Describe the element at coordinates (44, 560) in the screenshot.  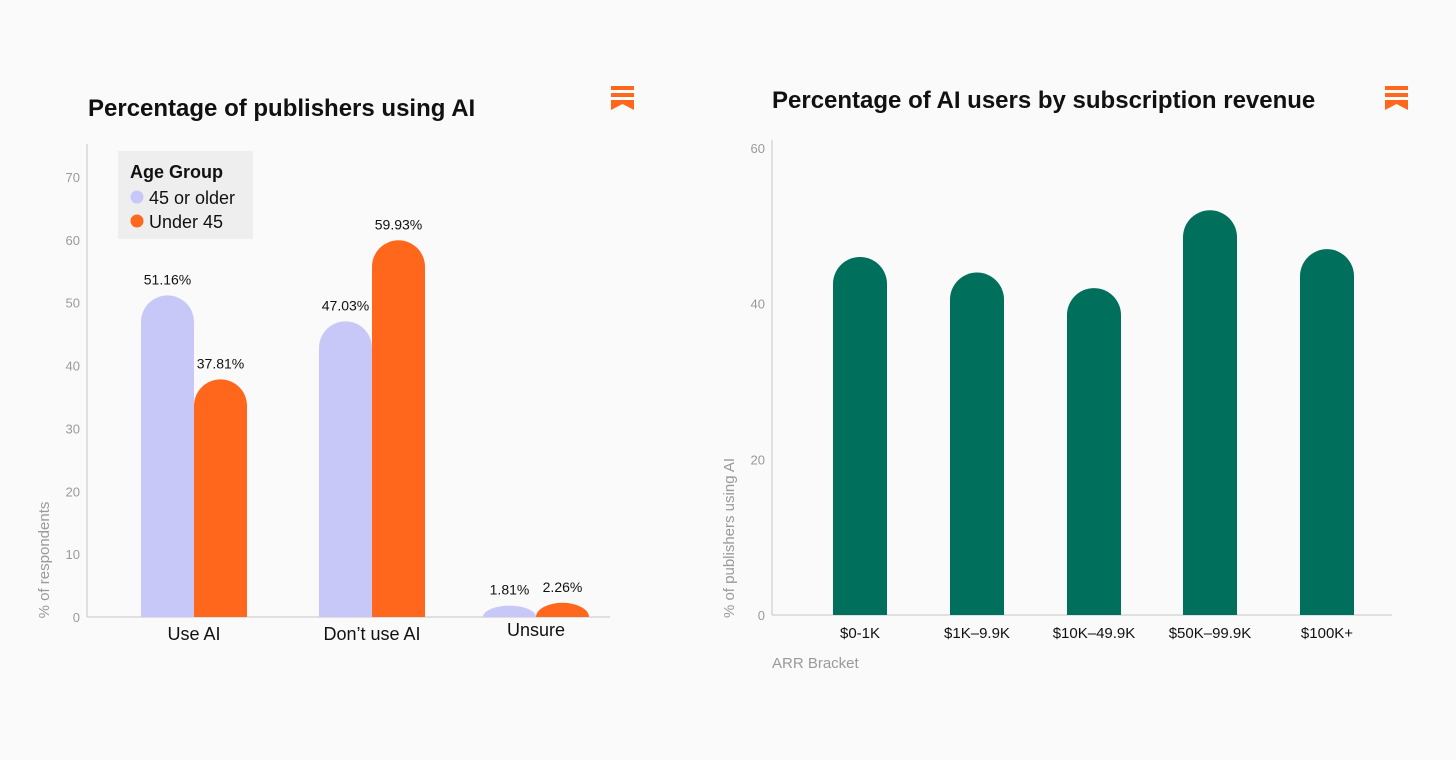
I see `left-y-axis-title: % of respondents` at that location.